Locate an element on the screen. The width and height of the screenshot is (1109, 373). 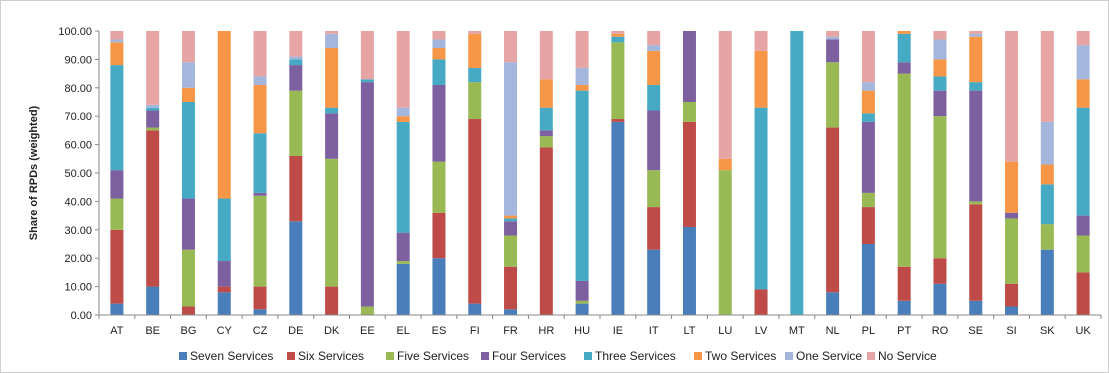
bar-segment-uk-s2 is located at coordinates (1083, 254).